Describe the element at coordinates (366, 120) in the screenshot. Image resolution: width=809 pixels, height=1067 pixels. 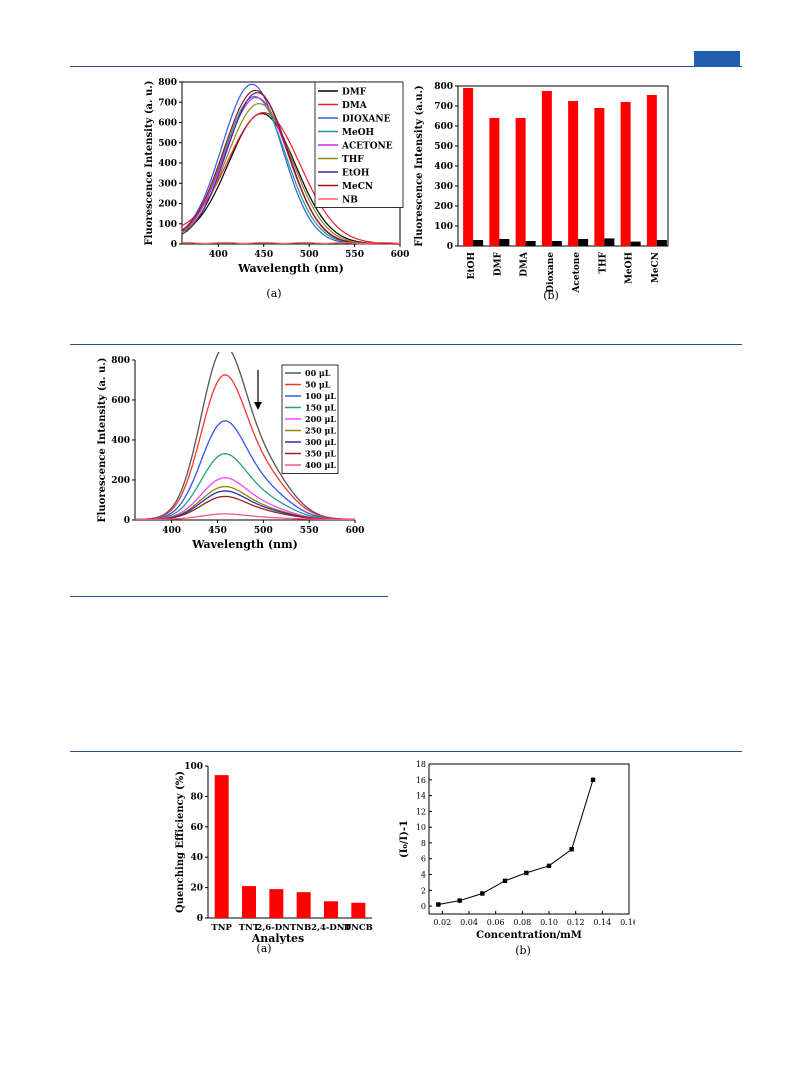
I see `c0-legend-label: DIOXANE` at that location.